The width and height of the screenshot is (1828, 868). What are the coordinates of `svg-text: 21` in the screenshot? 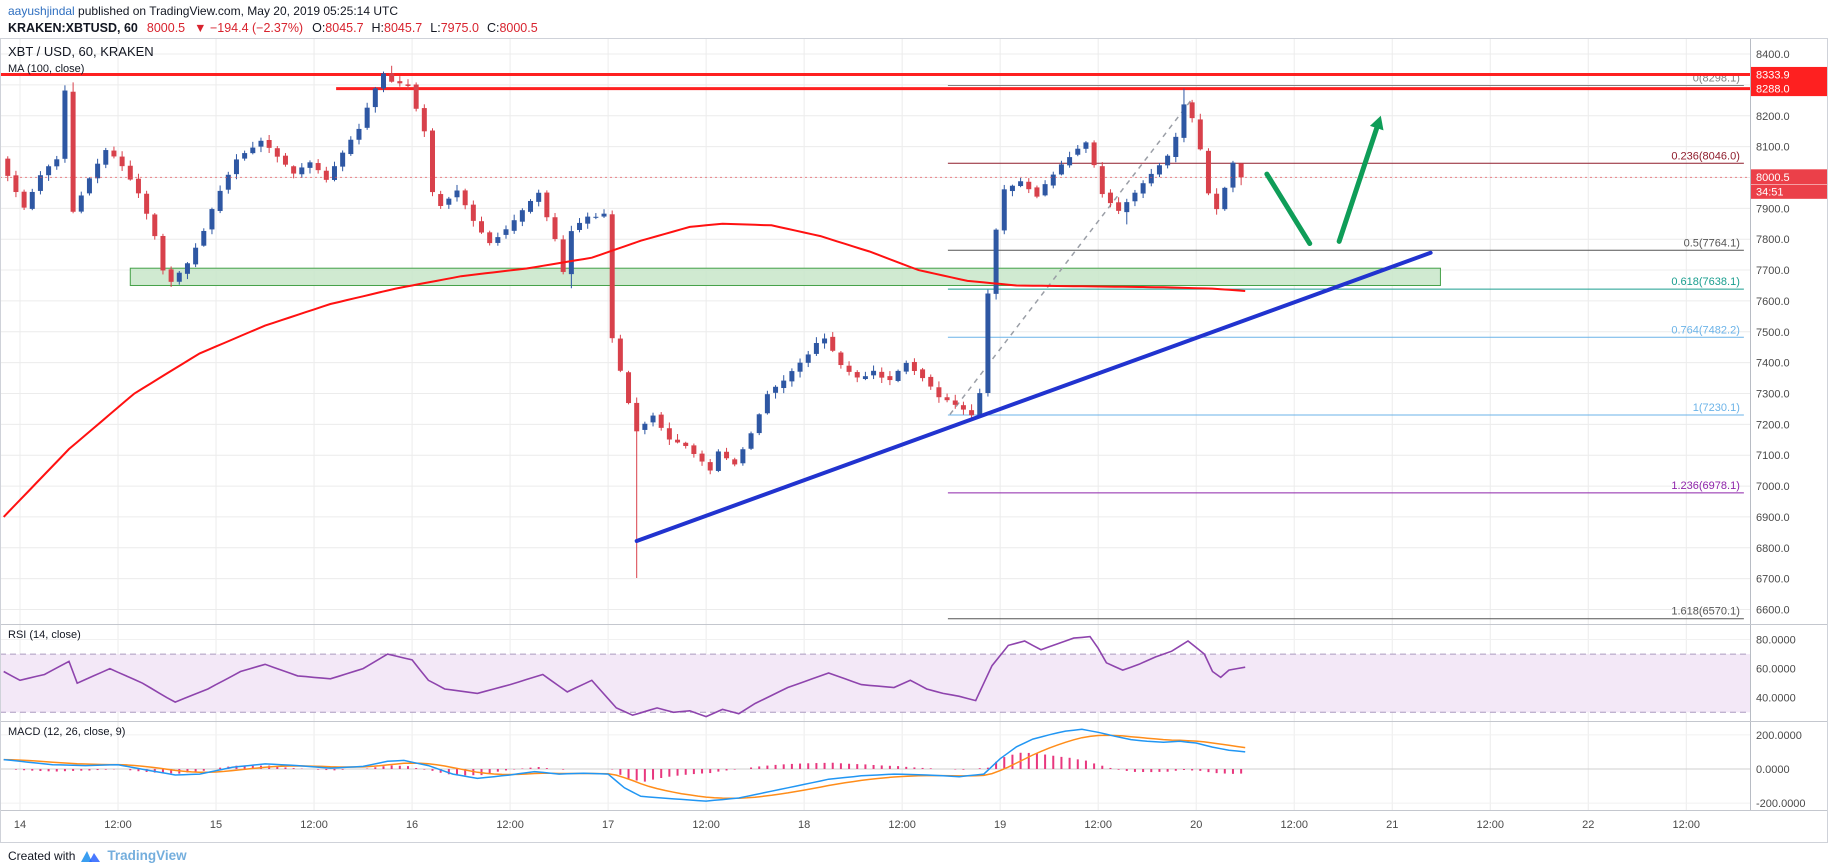 It's located at (1392, 825).